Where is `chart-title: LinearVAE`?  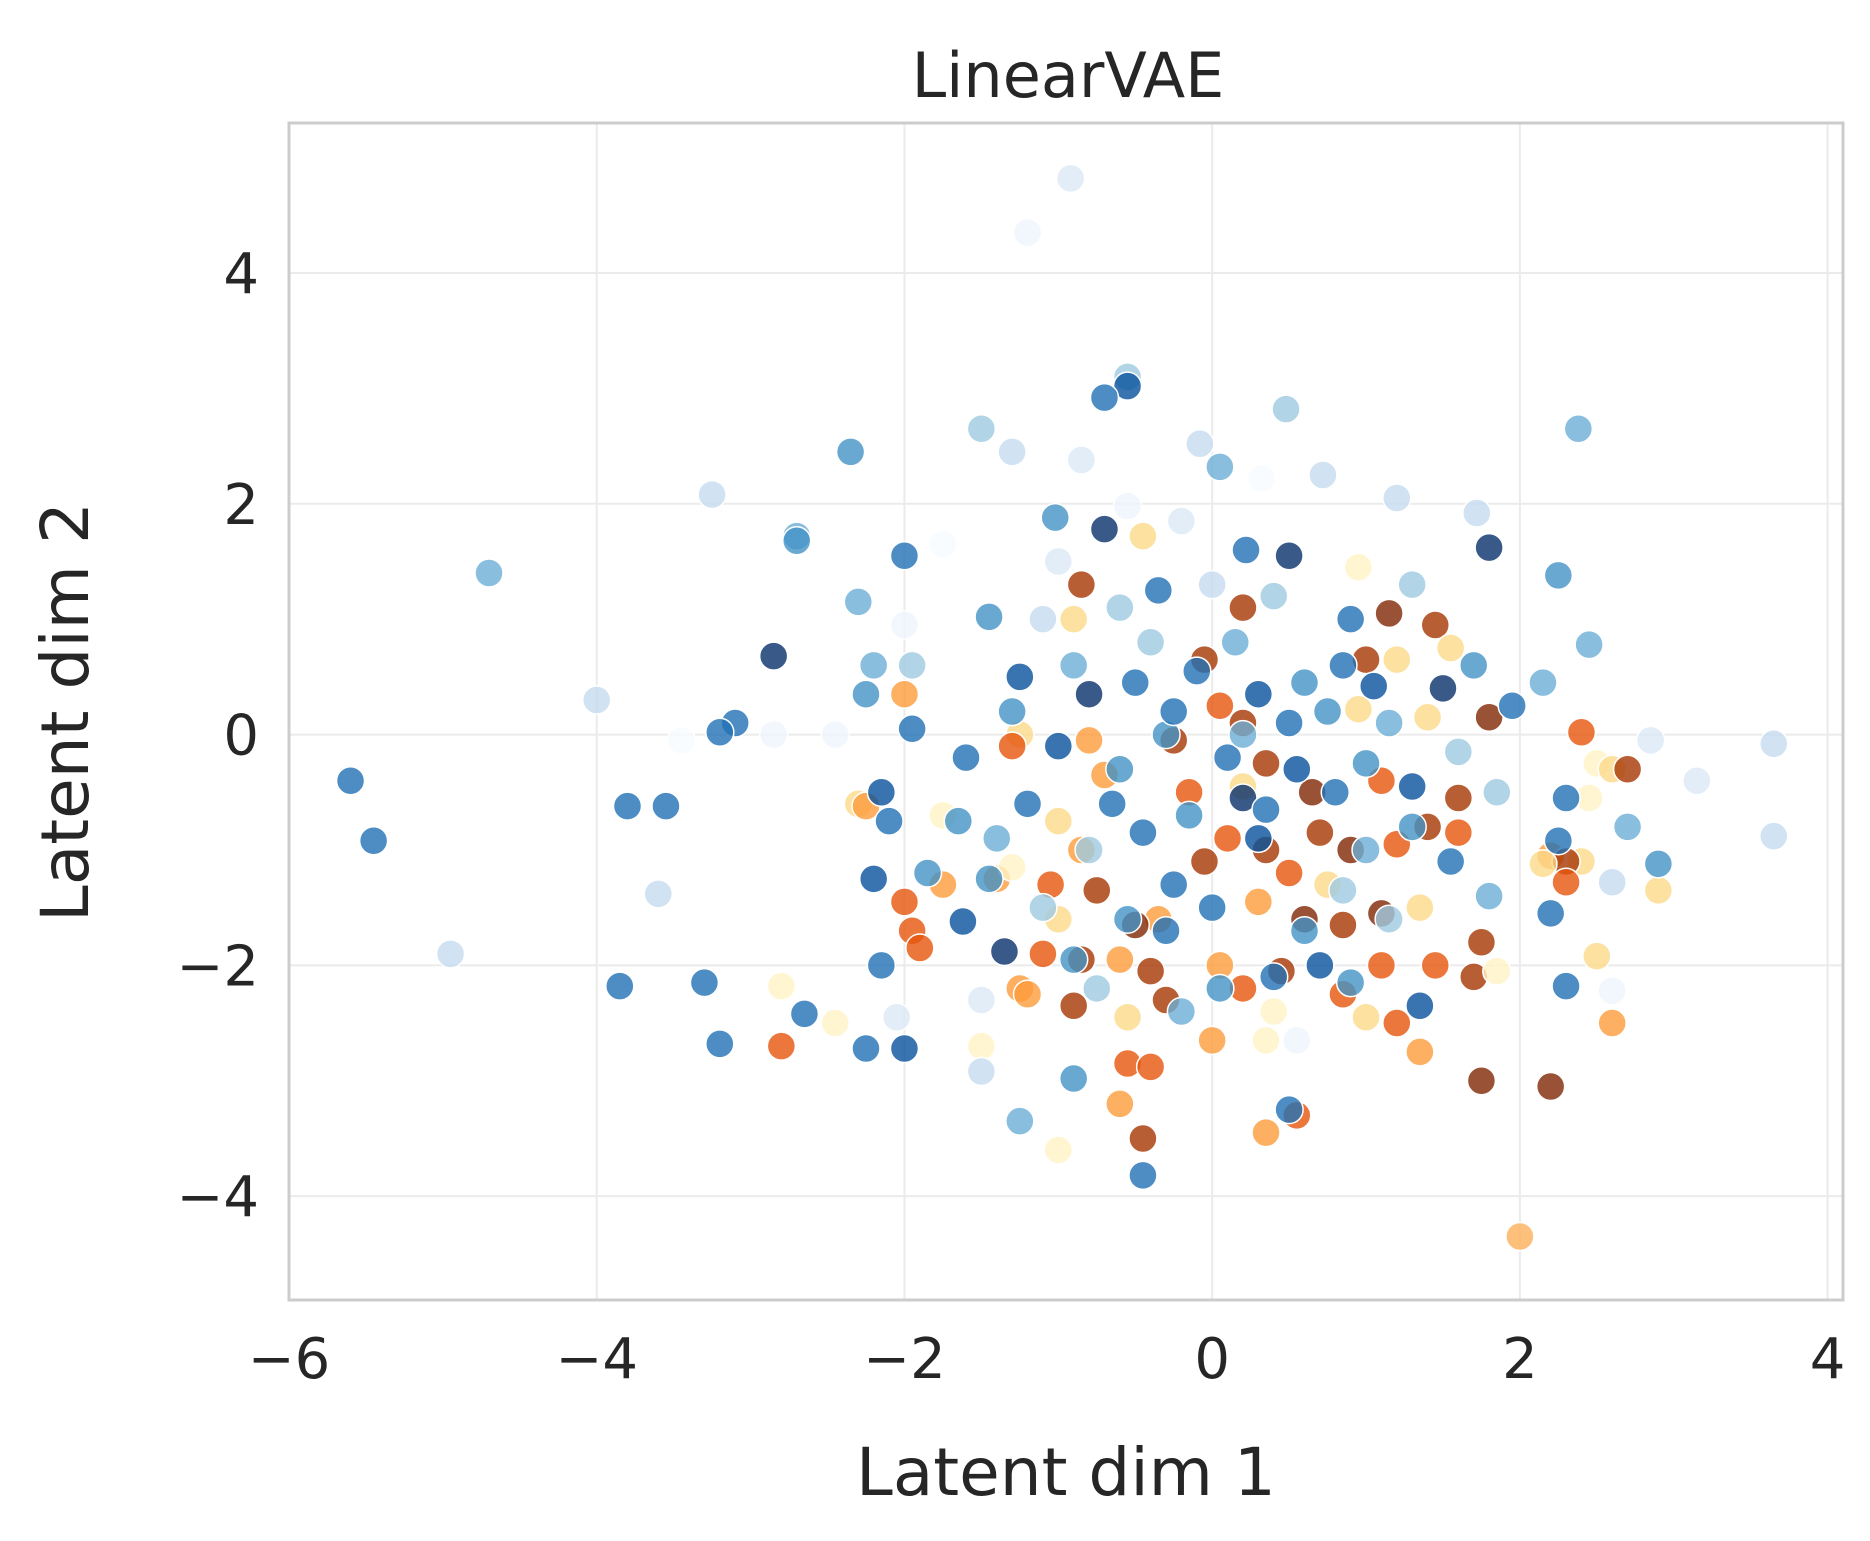
chart-title: LinearVAE is located at coordinates (1068, 75).